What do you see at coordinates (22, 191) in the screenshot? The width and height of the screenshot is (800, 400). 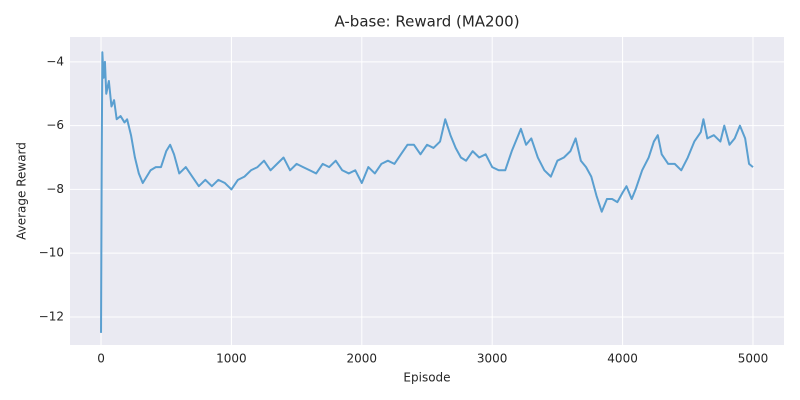 I see `y-axis-label: Average Reward` at bounding box center [22, 191].